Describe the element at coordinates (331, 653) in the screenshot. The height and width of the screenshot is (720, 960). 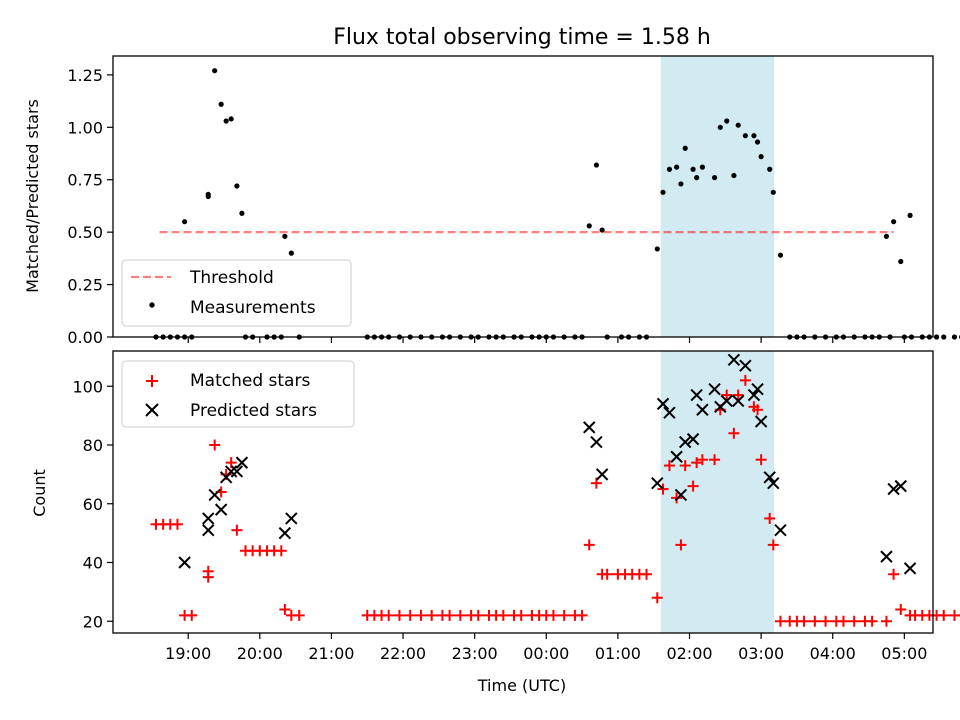
I see `x-tick-label: 21:00` at that location.